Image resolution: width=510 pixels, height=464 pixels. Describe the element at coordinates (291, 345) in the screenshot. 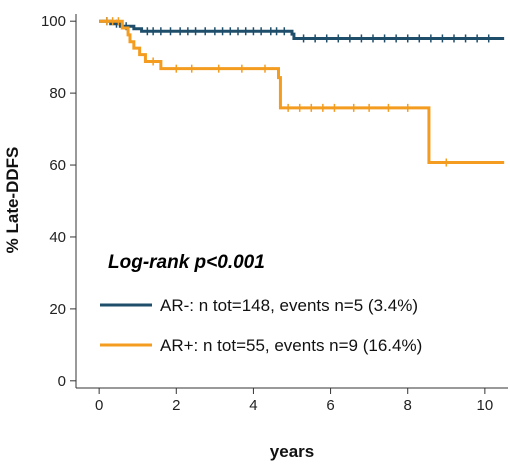

I see `legend-label: AR+: n tot=55, events n=9 (16.4%)` at that location.